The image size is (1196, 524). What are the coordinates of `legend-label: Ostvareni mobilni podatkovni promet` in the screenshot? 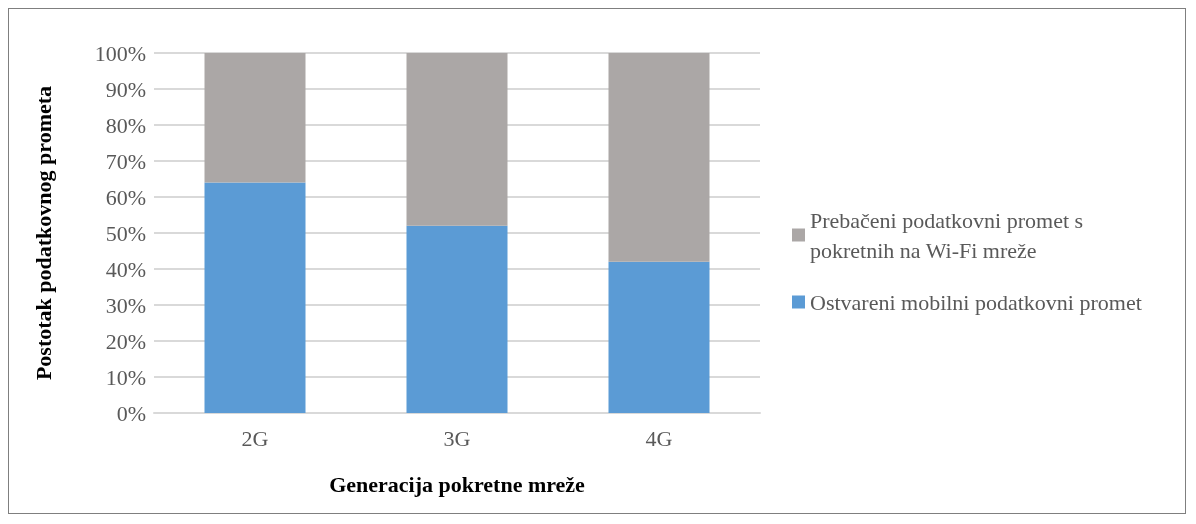 It's located at (976, 302).